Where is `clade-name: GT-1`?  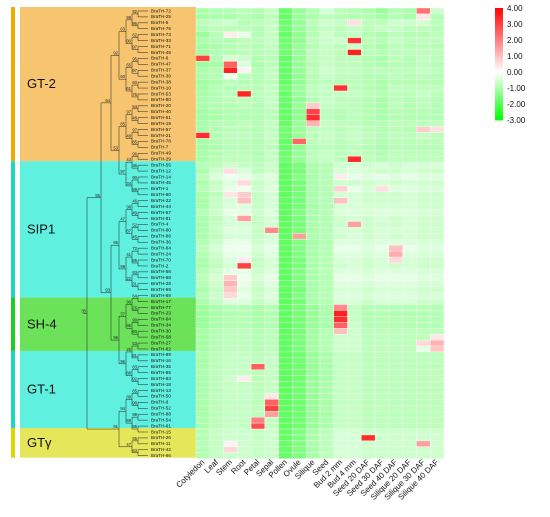 clade-name: GT-1 is located at coordinates (41, 388).